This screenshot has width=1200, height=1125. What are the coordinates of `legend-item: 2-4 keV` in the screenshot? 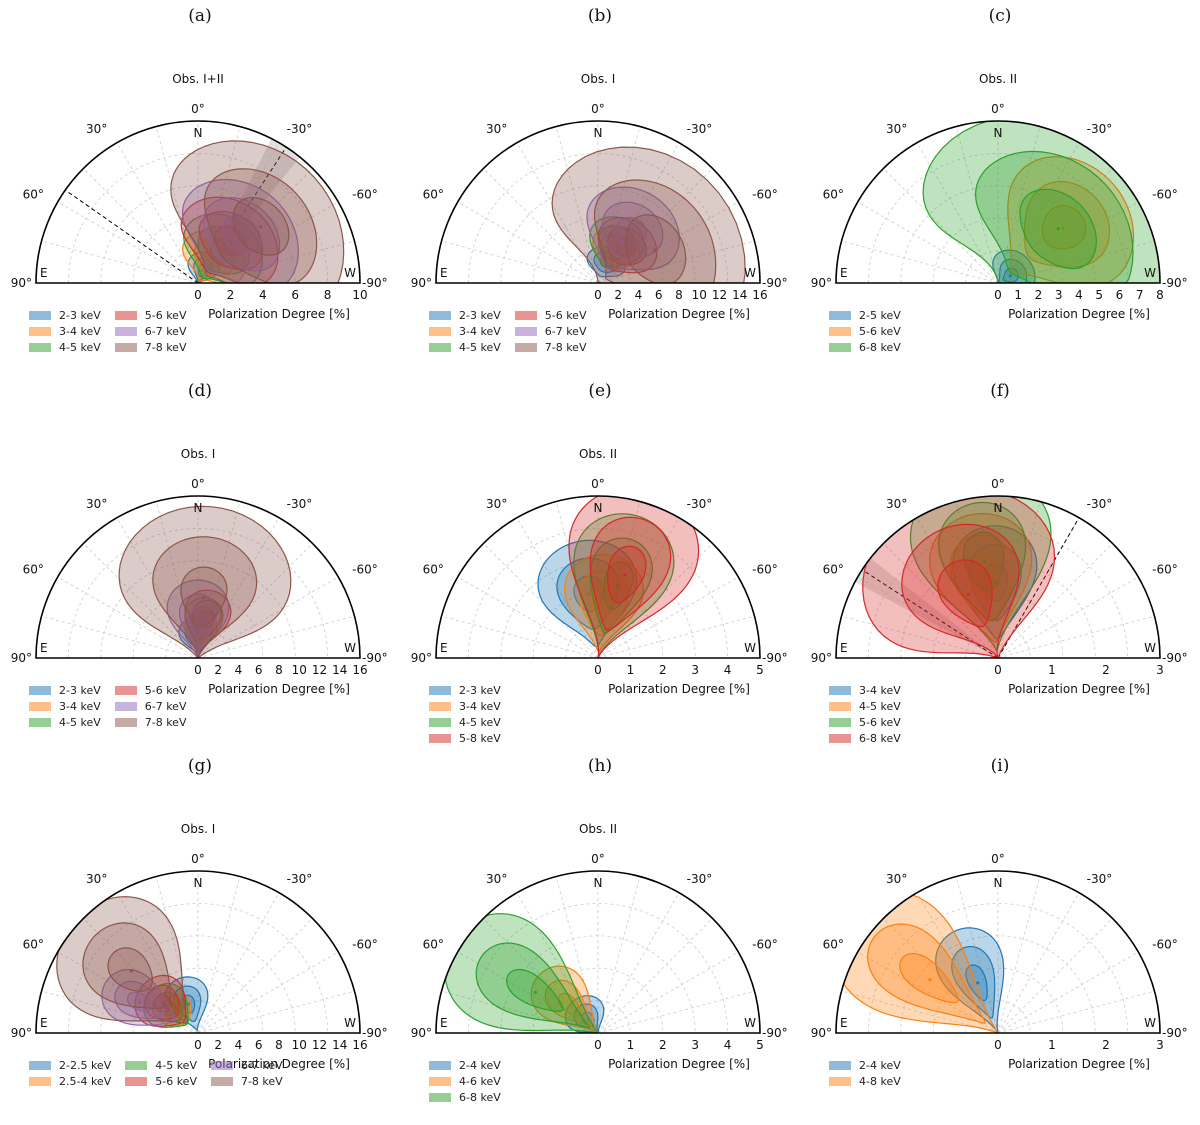 It's located at (865, 1065).